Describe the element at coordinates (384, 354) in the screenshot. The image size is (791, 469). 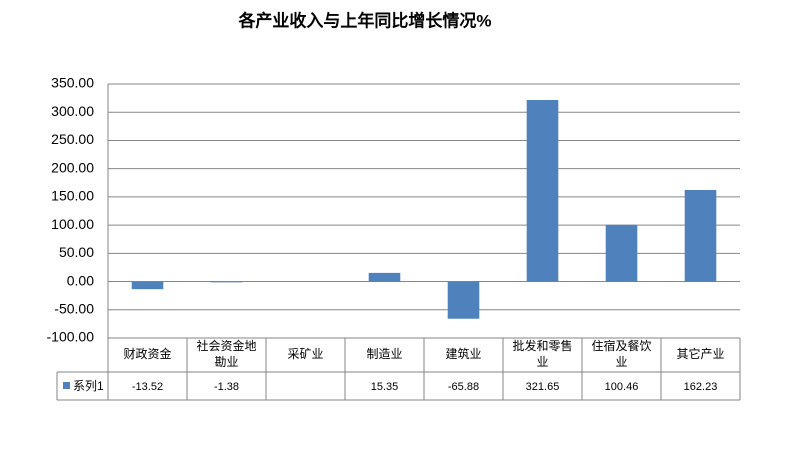
I see `x-tick-label: 制造业` at that location.